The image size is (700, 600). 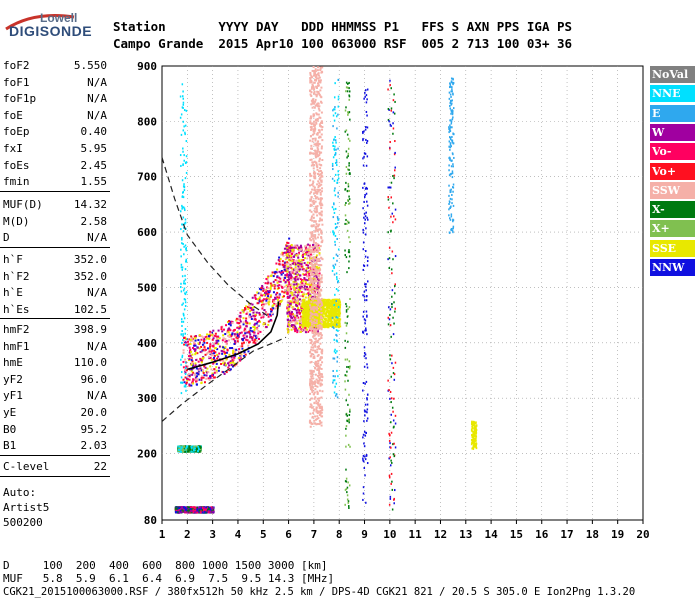 I want to click on param-label: yE, so click(x=10, y=412).